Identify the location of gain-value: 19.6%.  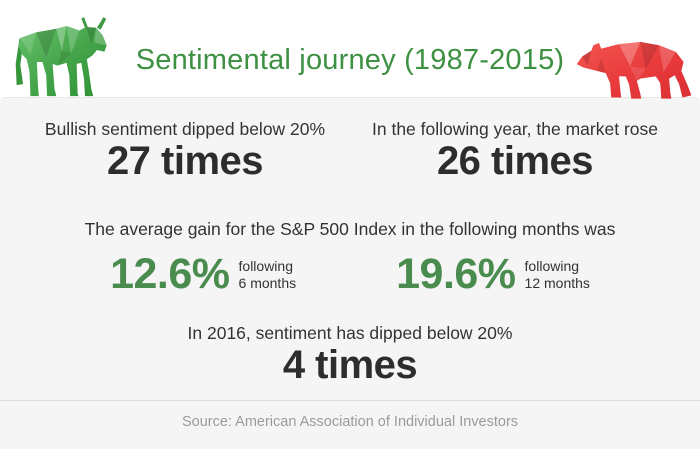
(456, 274).